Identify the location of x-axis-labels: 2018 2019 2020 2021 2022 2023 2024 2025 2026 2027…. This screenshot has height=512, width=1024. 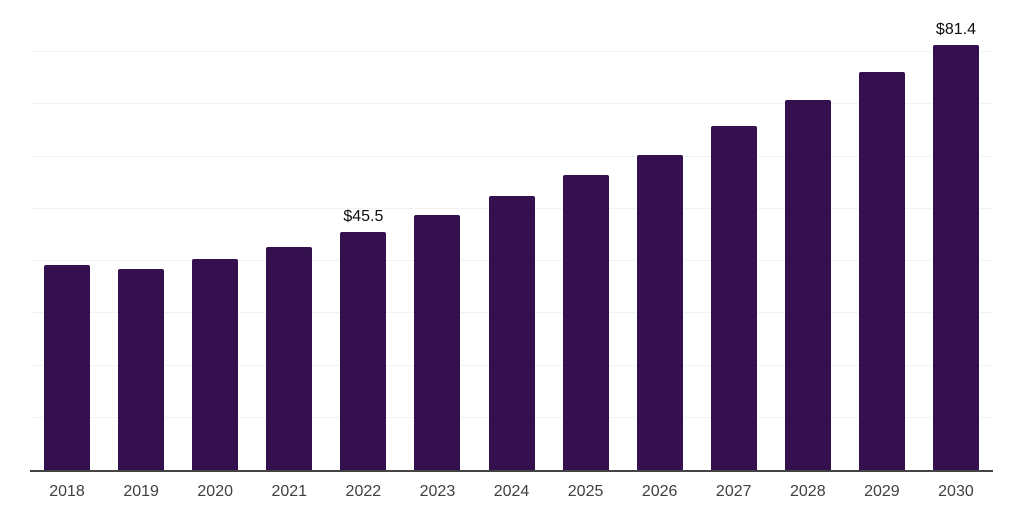
(511, 494).